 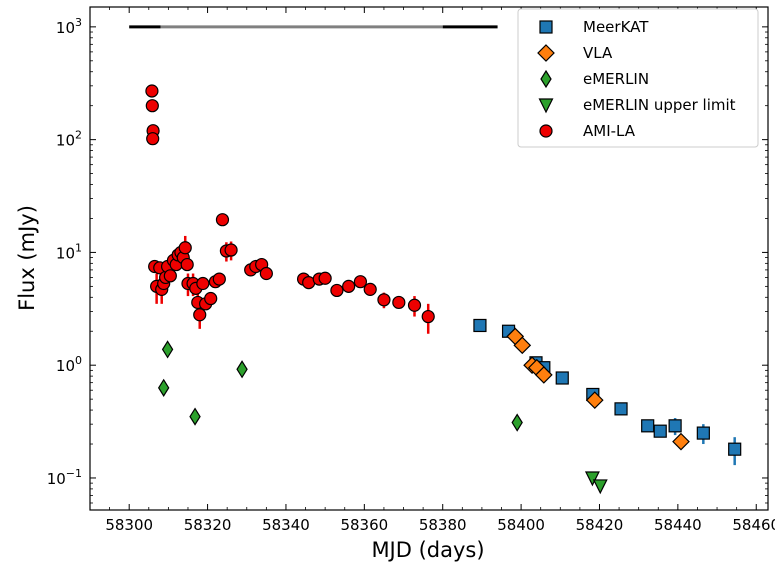 What do you see at coordinates (678, 525) in the screenshot?
I see `x-tick-label: 58440` at bounding box center [678, 525].